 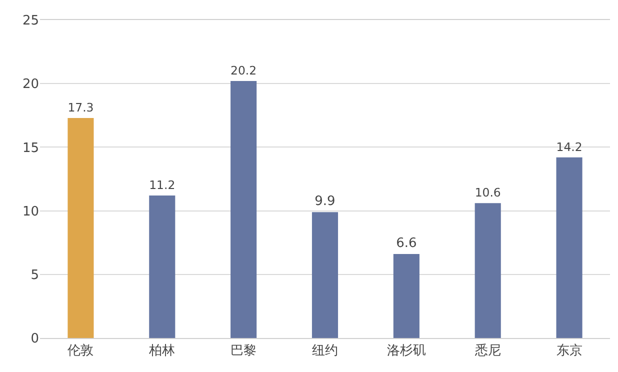 What do you see at coordinates (30, 84) in the screenshot?
I see `y-tick-label: 20` at bounding box center [30, 84].